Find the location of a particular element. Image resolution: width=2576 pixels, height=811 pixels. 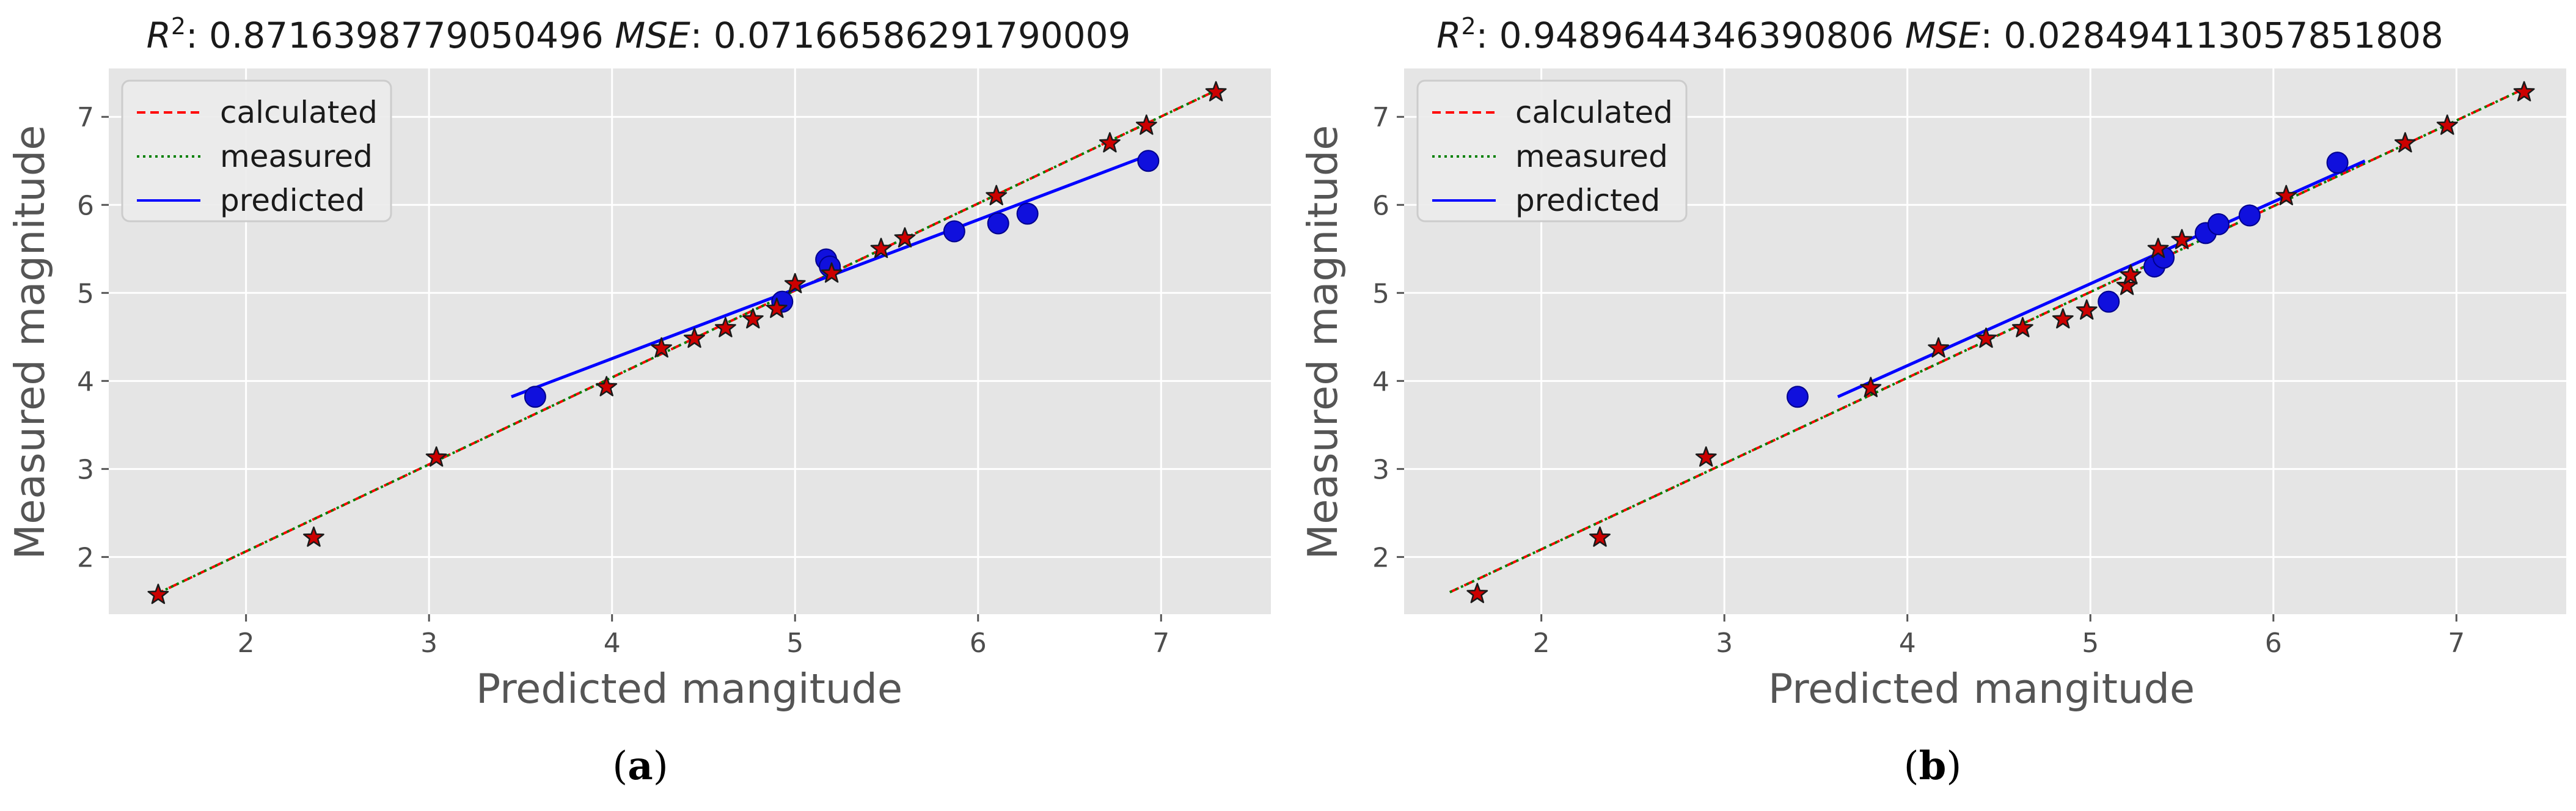

panel-b-predicted-line is located at coordinates (2101, 279).